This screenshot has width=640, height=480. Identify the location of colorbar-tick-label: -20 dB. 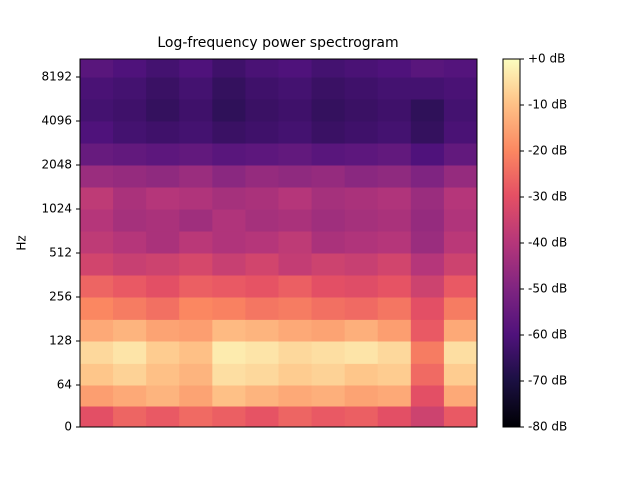
(547, 151).